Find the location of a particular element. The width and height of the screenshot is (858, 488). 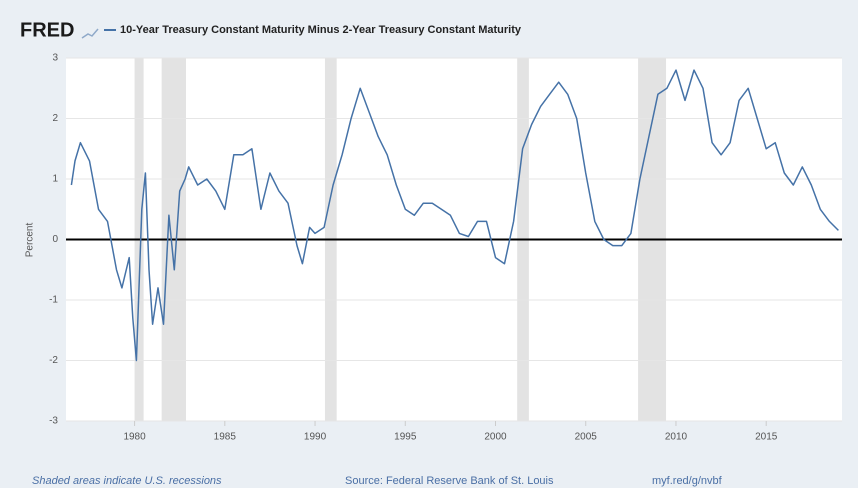

y-tick-label: -2 is located at coordinates (53, 360).